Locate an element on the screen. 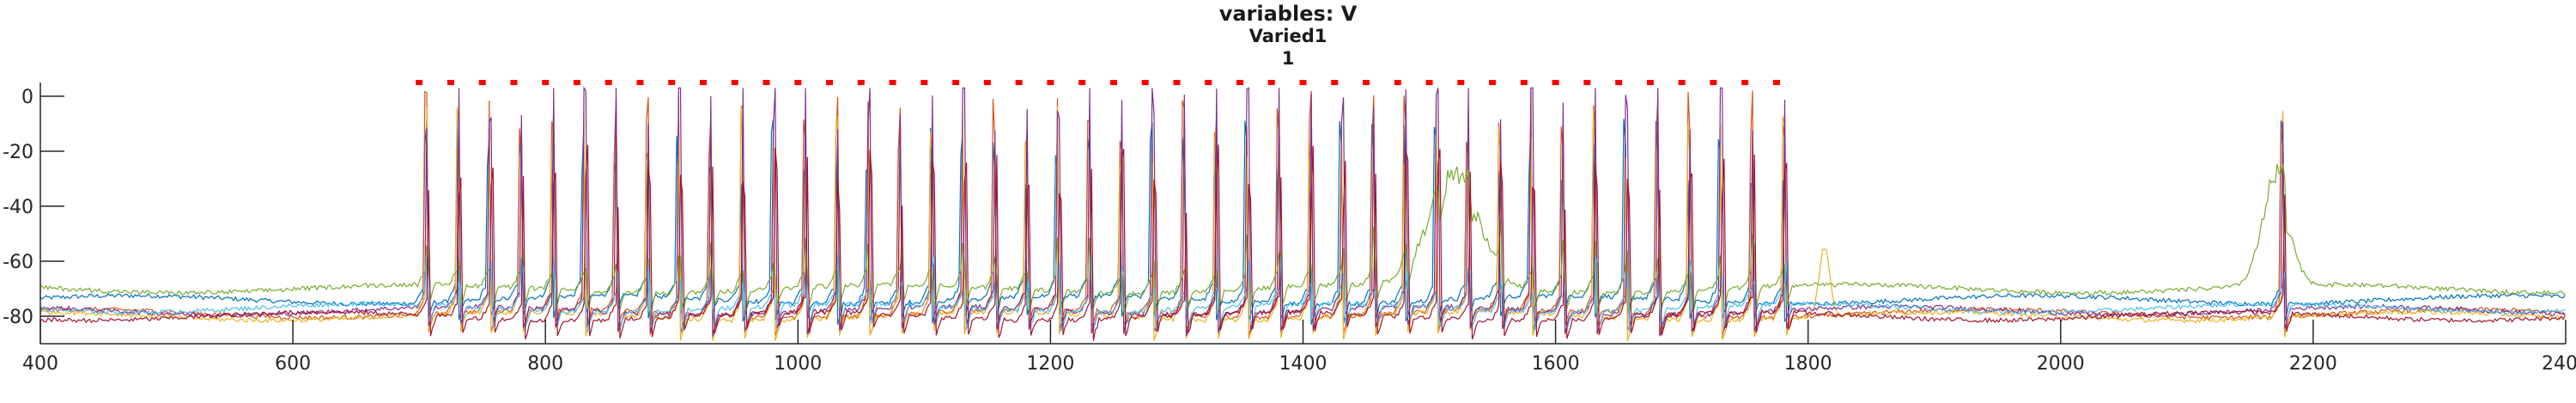  x-tick-label: 400 is located at coordinates (40, 364).